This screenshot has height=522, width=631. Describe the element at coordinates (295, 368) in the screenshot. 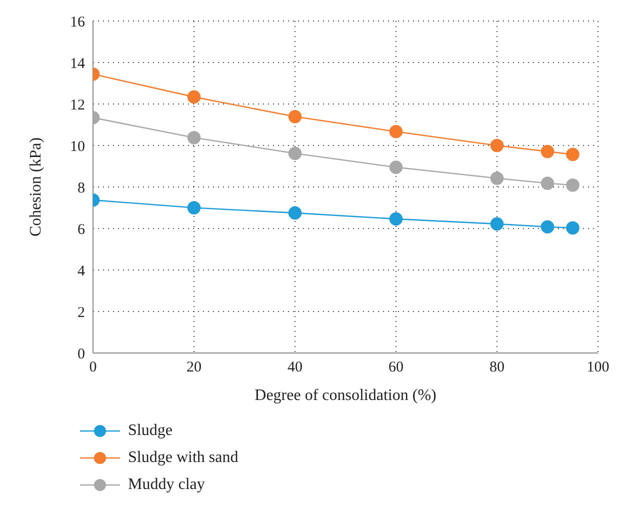

I see `x-tick-label: 40` at that location.